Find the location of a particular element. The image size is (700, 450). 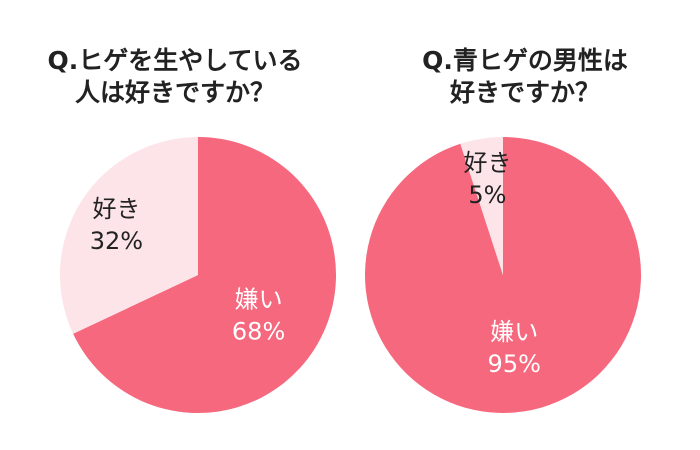

slice-value-like: 32% is located at coordinates (116, 241).